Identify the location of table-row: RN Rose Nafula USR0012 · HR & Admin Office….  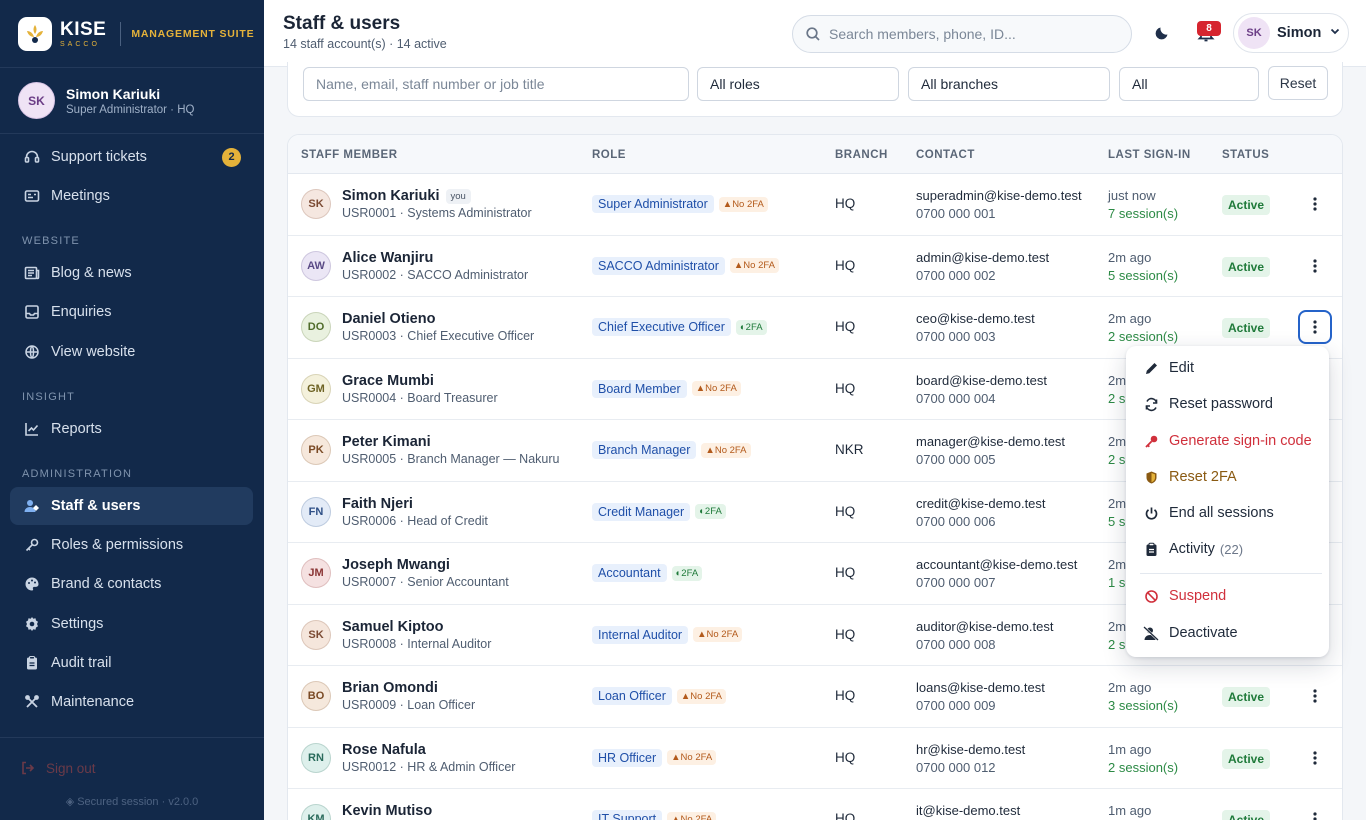
(815, 758).